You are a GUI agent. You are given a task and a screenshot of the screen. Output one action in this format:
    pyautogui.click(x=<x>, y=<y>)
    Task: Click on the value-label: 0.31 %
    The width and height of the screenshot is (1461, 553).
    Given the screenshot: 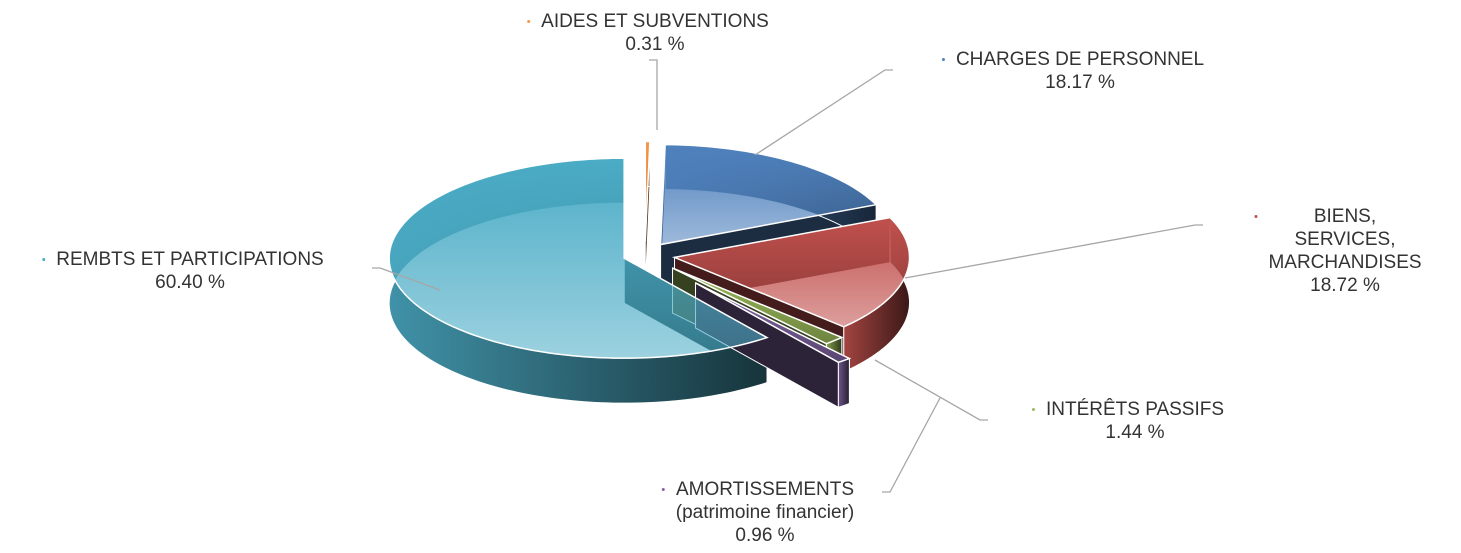 What is the action you would take?
    pyautogui.click(x=655, y=44)
    